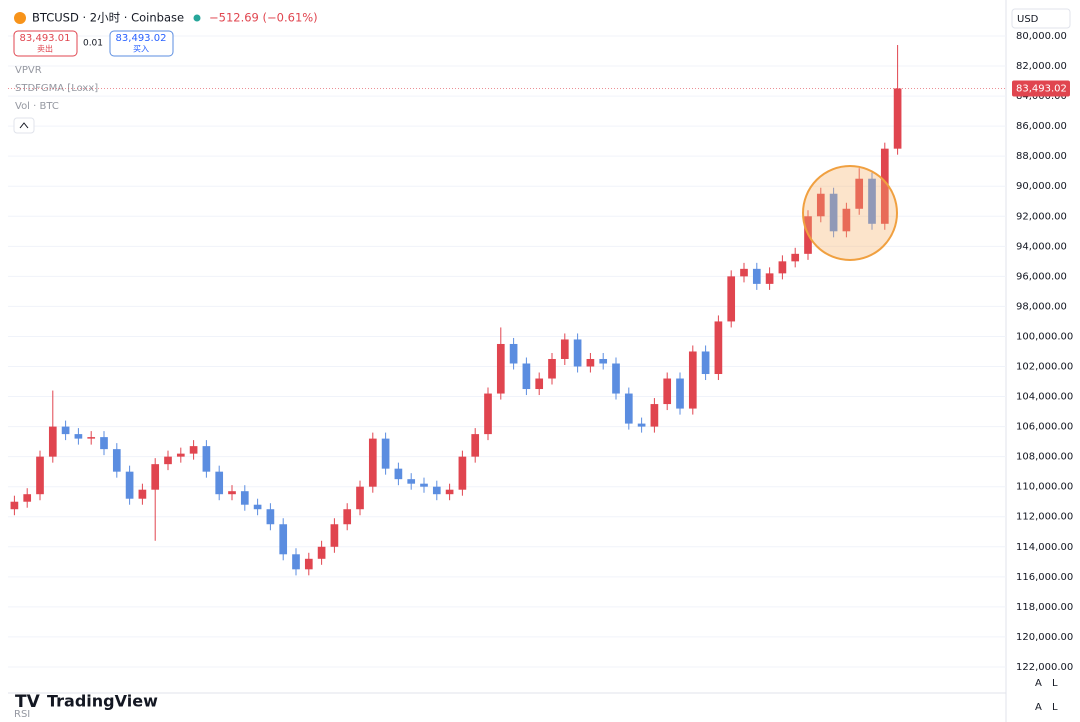 This screenshot has height=722, width=1080. Describe the element at coordinates (141, 49) in the screenshot. I see `buy-label: 买入` at that location.